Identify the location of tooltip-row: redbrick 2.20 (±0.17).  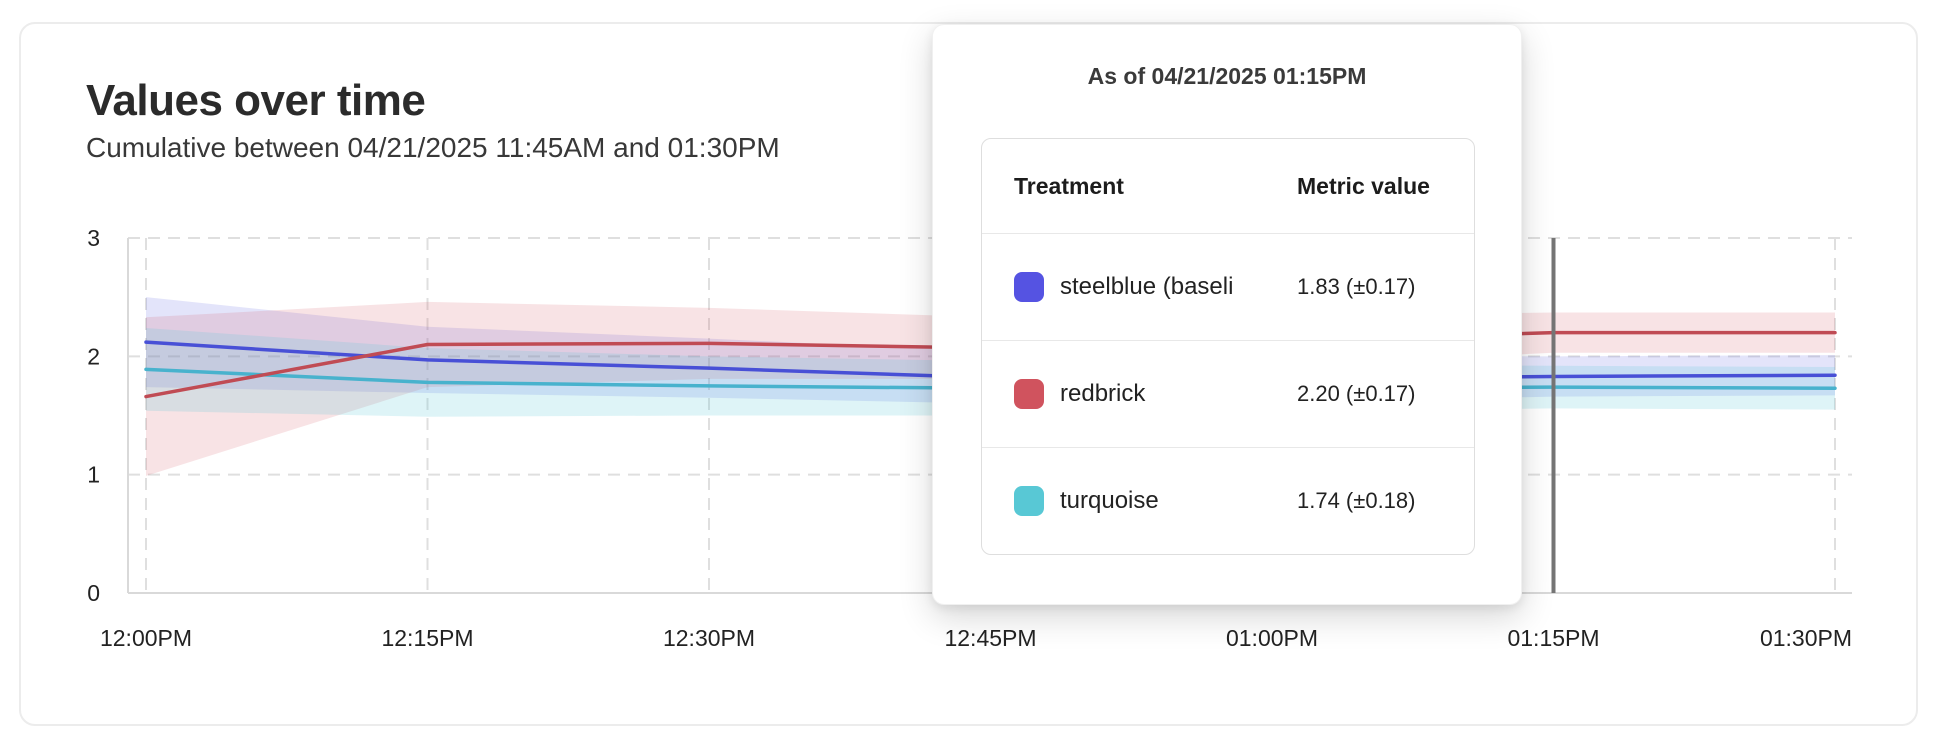
(1228, 393).